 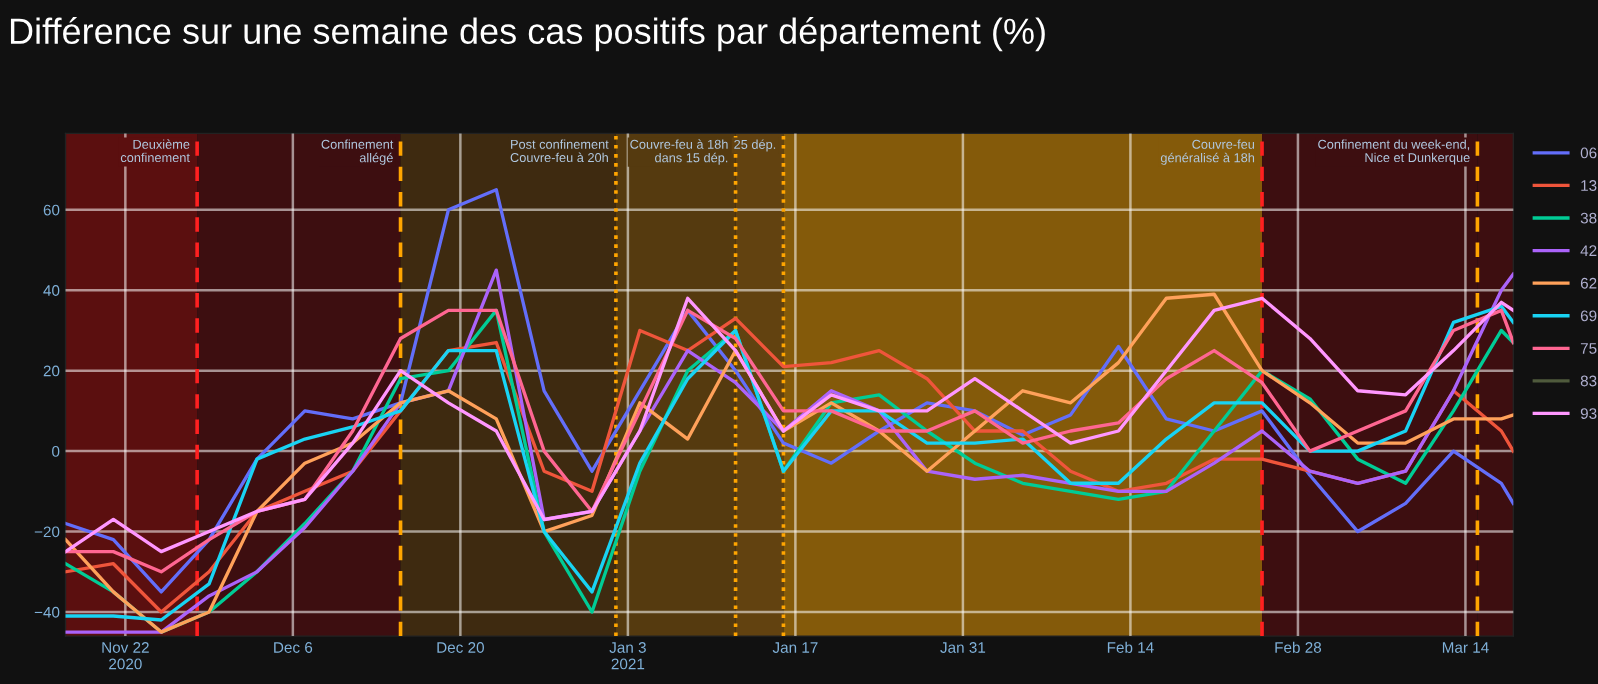 What do you see at coordinates (527, 34) in the screenshot?
I see `chart-title: Différence sur une semaine des cas positifs par département (%)` at bounding box center [527, 34].